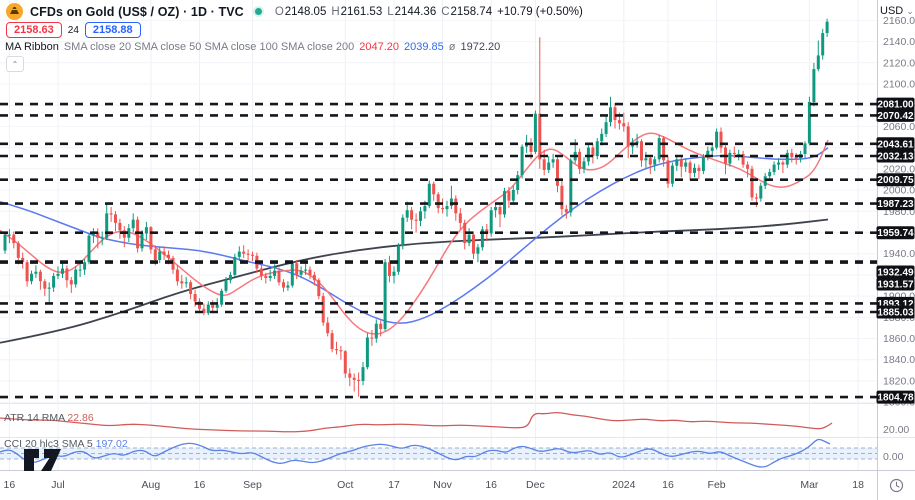 Image resolution: width=915 pixels, height=500 pixels. I want to click on timezone-clock-button, so click(896, 485).